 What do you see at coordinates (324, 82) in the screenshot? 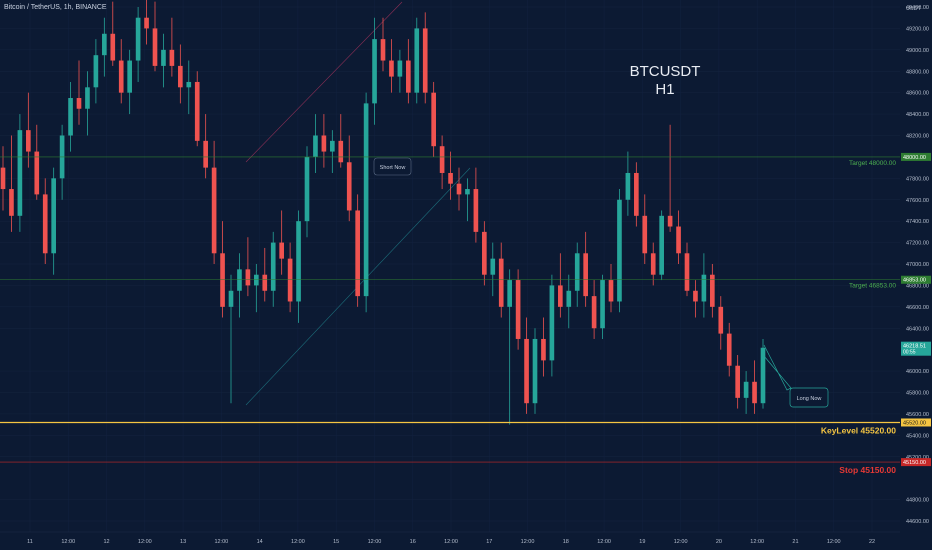
I see `trend-line-upper` at bounding box center [324, 82].